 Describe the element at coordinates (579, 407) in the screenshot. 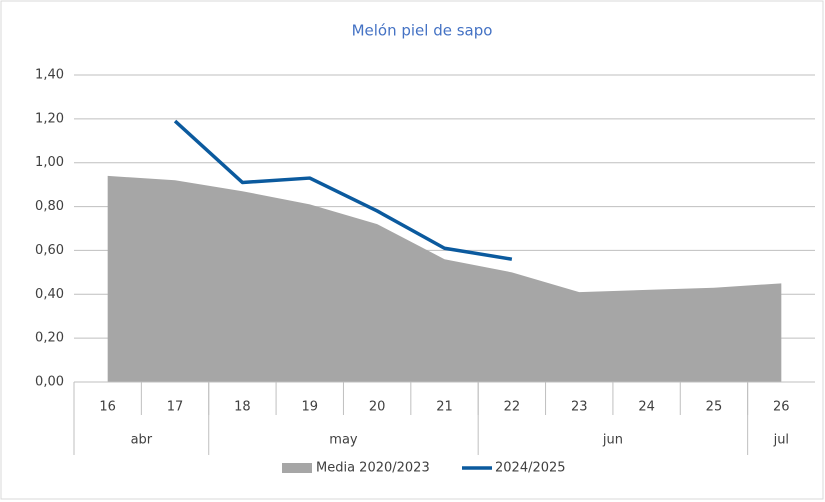

I see `x-tick-label: 23` at that location.